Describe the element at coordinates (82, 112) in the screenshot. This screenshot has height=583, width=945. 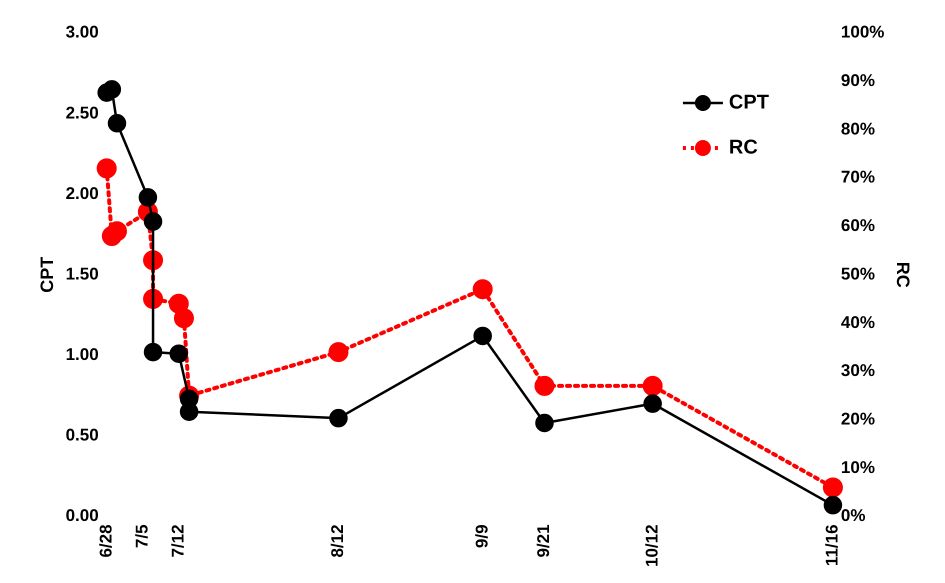
I see `y-tick-label: 2.50` at that location.